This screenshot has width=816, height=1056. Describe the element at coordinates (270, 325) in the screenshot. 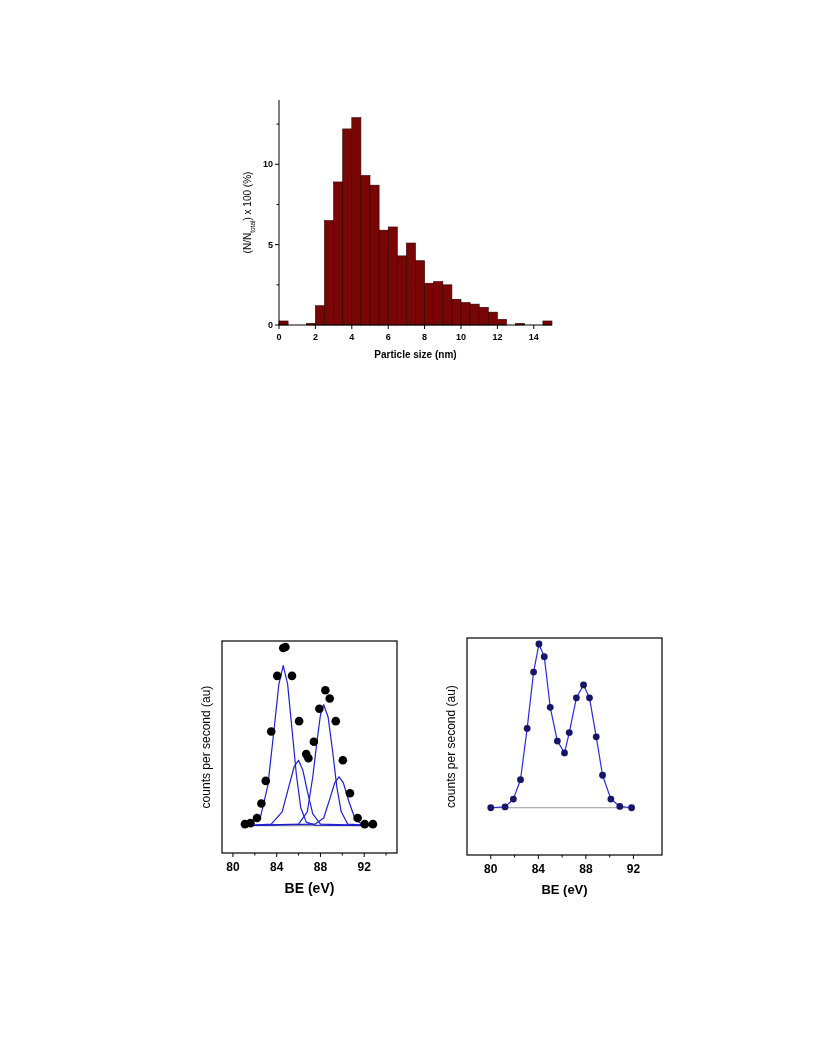

I see `y-tick-label: 0` at that location.